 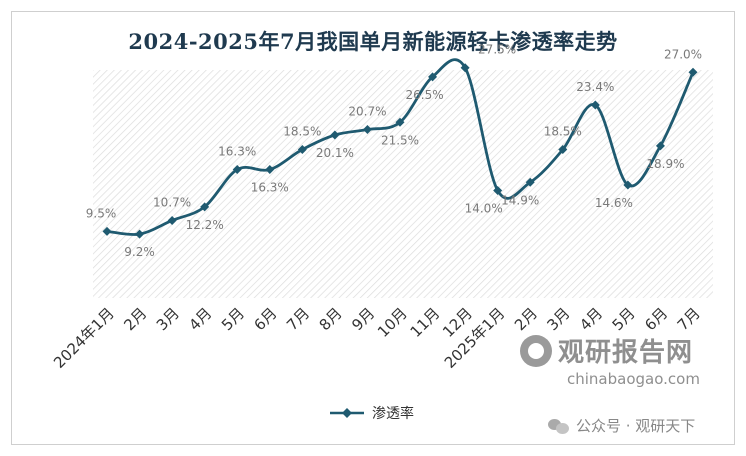 What do you see at coordinates (595, 87) in the screenshot?
I see `data-label: 23.4%` at bounding box center [595, 87].